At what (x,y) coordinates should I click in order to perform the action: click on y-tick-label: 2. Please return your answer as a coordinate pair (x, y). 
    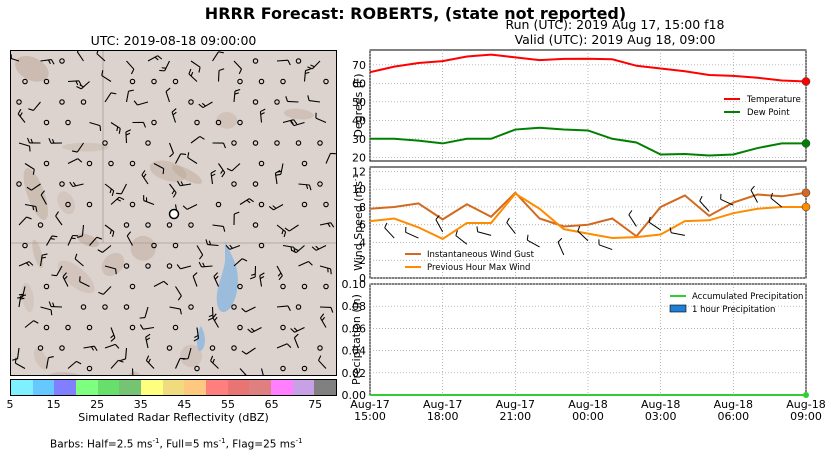
    Looking at the image, I should click on (362, 260).